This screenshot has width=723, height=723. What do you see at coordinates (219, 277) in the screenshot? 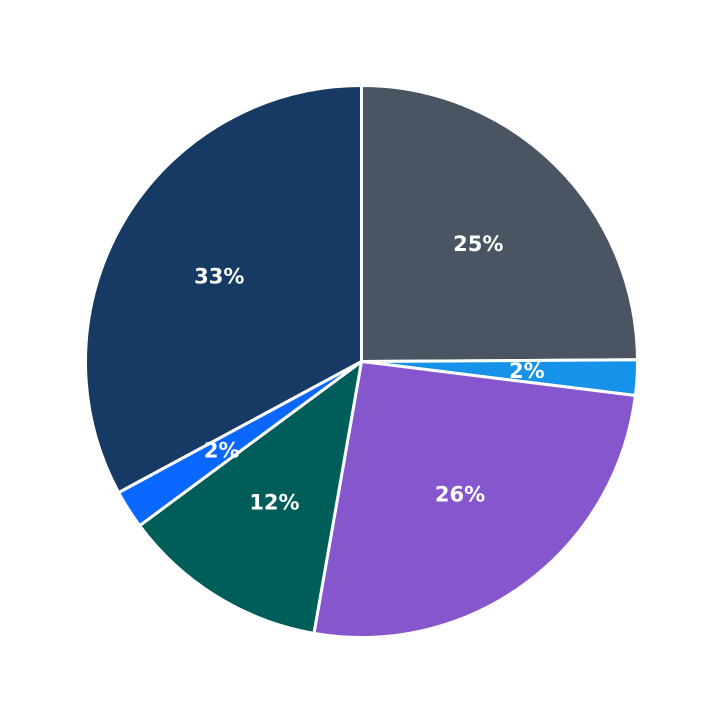
I see `pie-slice-label-5: 33%` at bounding box center [219, 277].